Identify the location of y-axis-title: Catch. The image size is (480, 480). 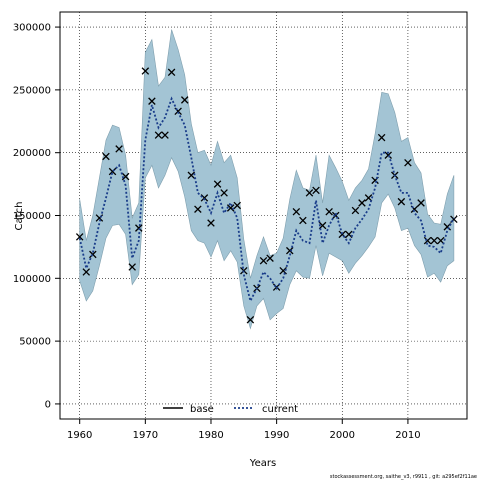
(19, 216).